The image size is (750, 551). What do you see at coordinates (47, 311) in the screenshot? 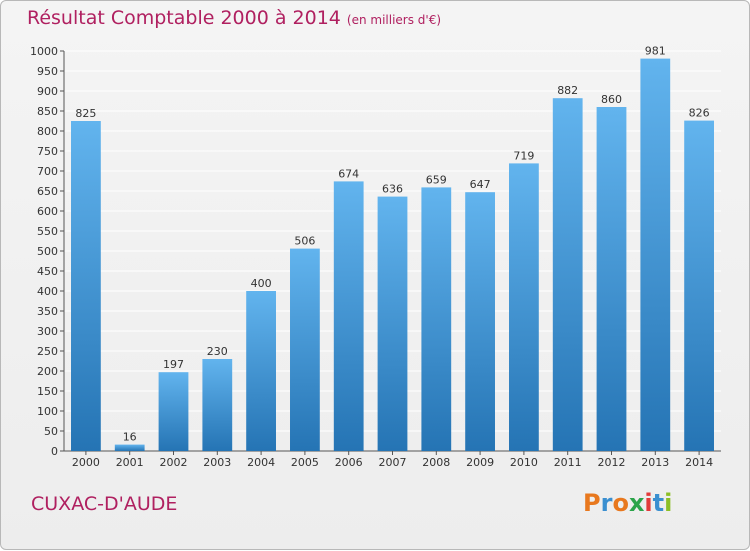
I see `y-tick-label: 350` at bounding box center [47, 311].